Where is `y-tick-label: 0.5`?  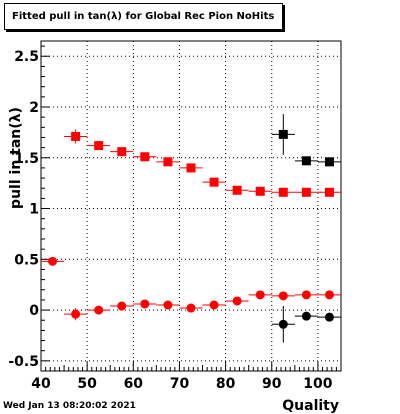
y-tick-label: 0.5 is located at coordinates (26, 260).